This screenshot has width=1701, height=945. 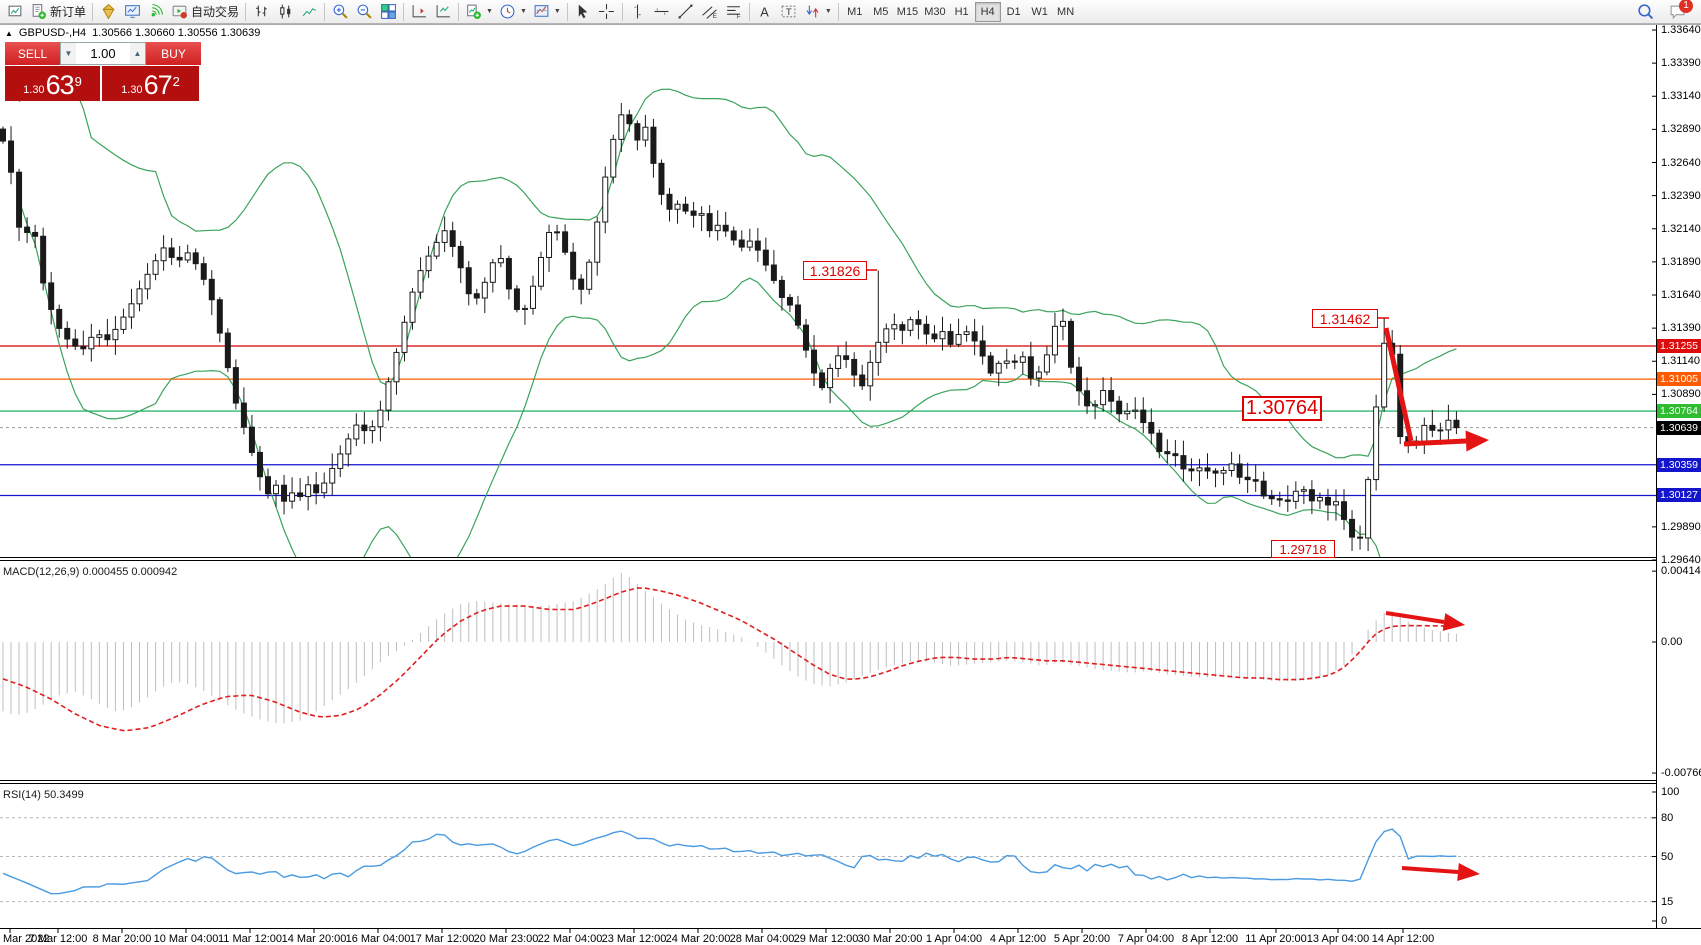 I want to click on signal-button, so click(x=156, y=12).